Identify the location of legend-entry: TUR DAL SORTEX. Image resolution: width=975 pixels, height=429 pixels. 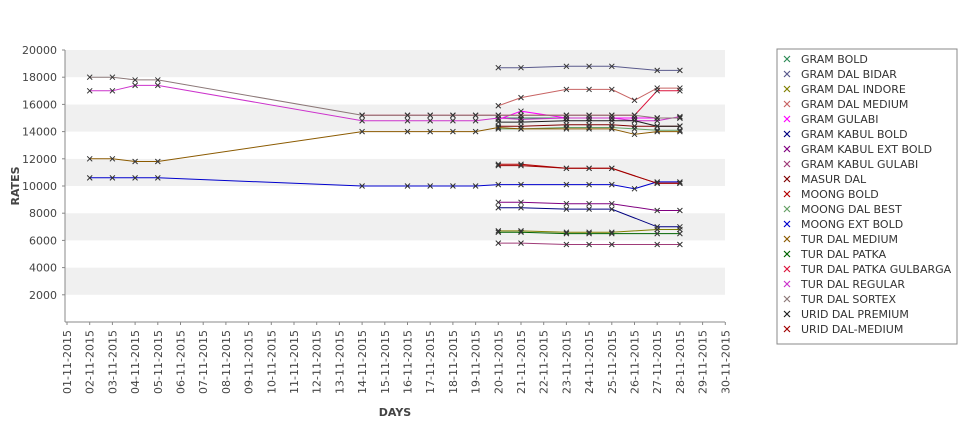
(848, 299).